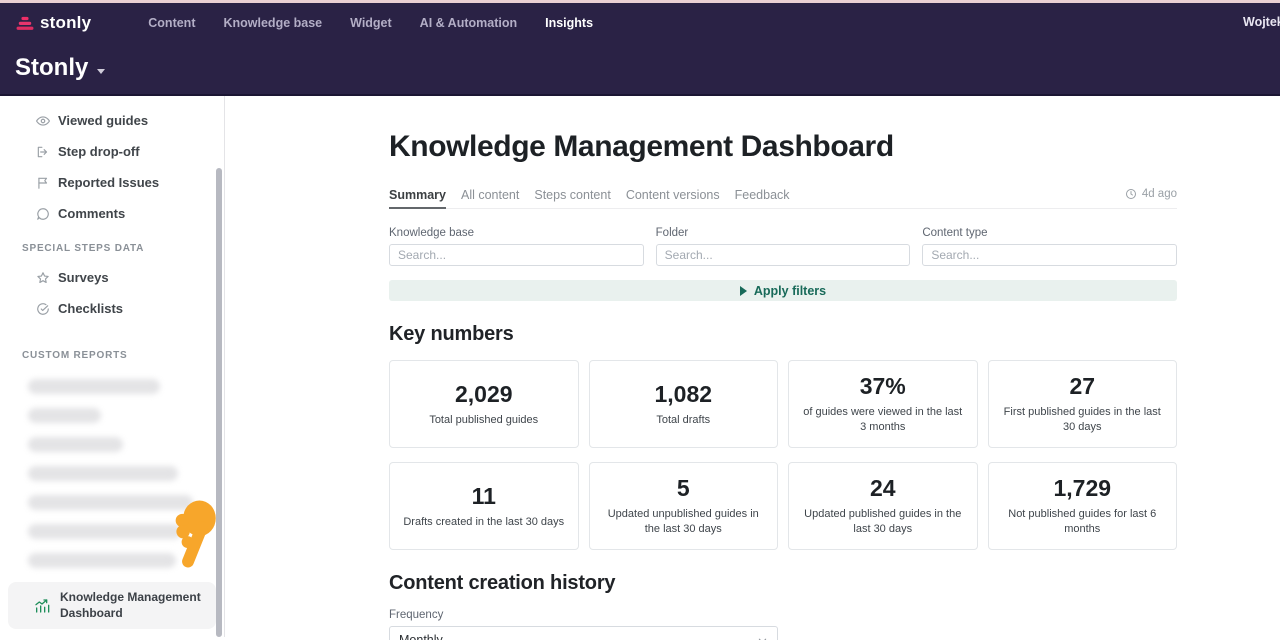 This screenshot has width=1280, height=640. Describe the element at coordinates (882, 386) in the screenshot. I see `stat-value: 37%` at that location.